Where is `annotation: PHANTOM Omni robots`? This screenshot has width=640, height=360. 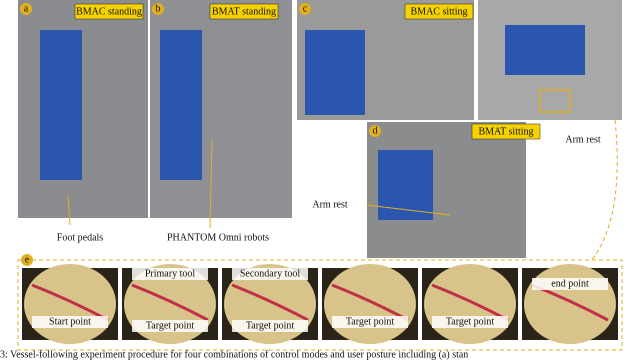
annotation: PHANTOM Omni robots is located at coordinates (218, 237).